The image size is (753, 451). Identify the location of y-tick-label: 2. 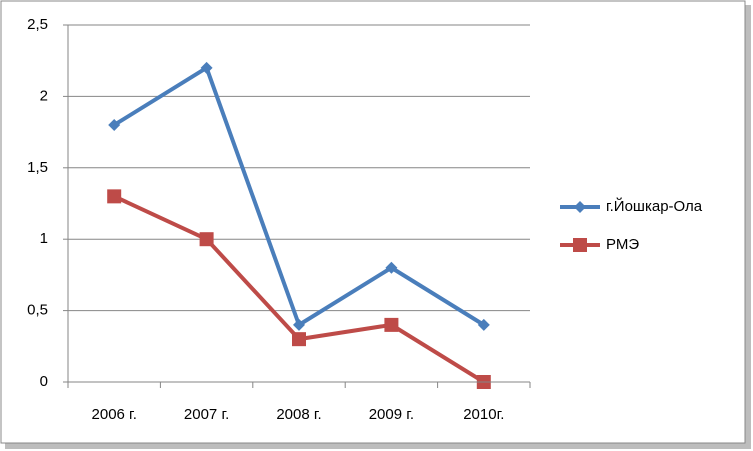
(44, 95).